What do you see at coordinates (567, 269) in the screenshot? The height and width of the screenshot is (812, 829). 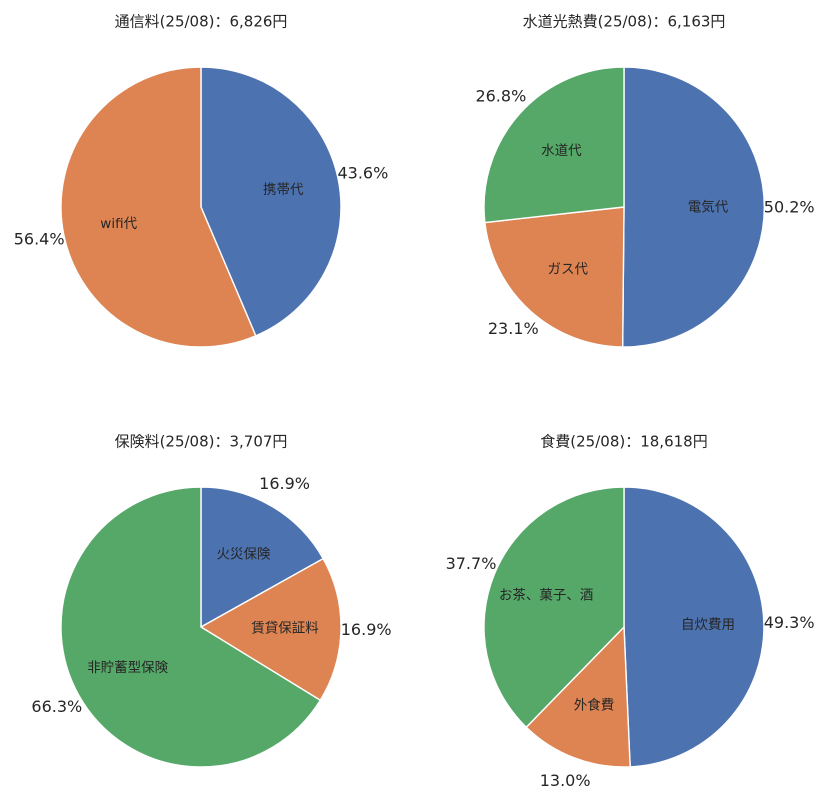 I see `slice-label: ガス代` at bounding box center [567, 269].